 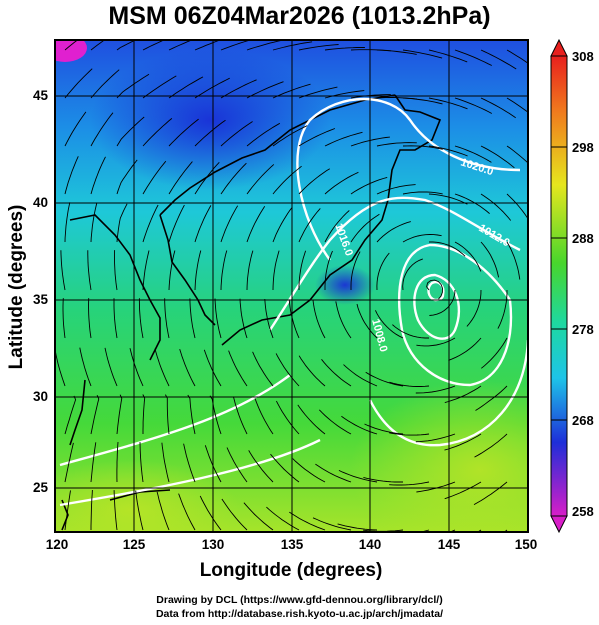 What do you see at coordinates (57, 544) in the screenshot?
I see `x-tick-label: 120` at bounding box center [57, 544].